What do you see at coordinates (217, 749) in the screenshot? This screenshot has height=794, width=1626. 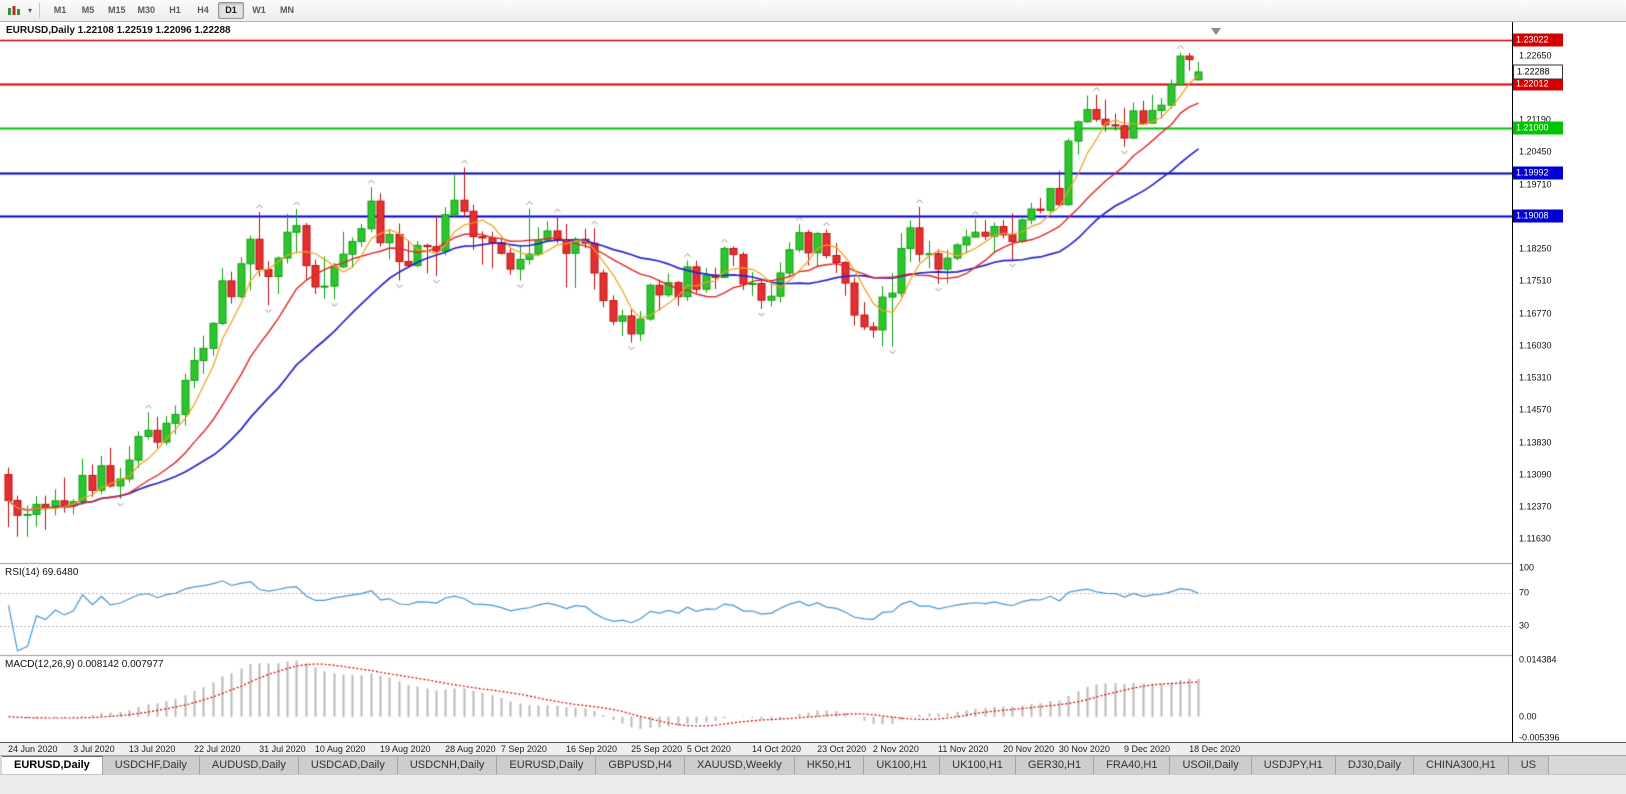 I see `date-label: 22 Jul 2020` at bounding box center [217, 749].